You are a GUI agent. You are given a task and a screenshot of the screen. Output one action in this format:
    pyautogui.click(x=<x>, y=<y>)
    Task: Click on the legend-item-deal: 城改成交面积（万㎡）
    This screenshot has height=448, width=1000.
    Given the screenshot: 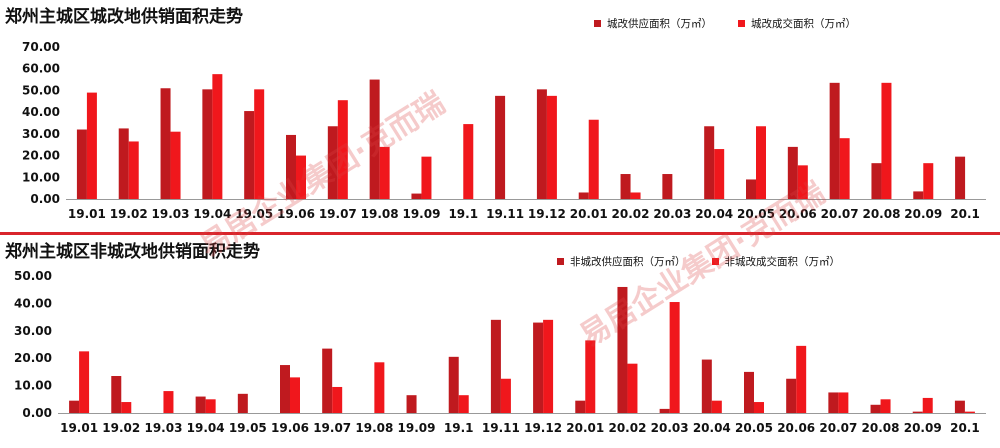 What is the action you would take?
    pyautogui.click(x=797, y=23)
    